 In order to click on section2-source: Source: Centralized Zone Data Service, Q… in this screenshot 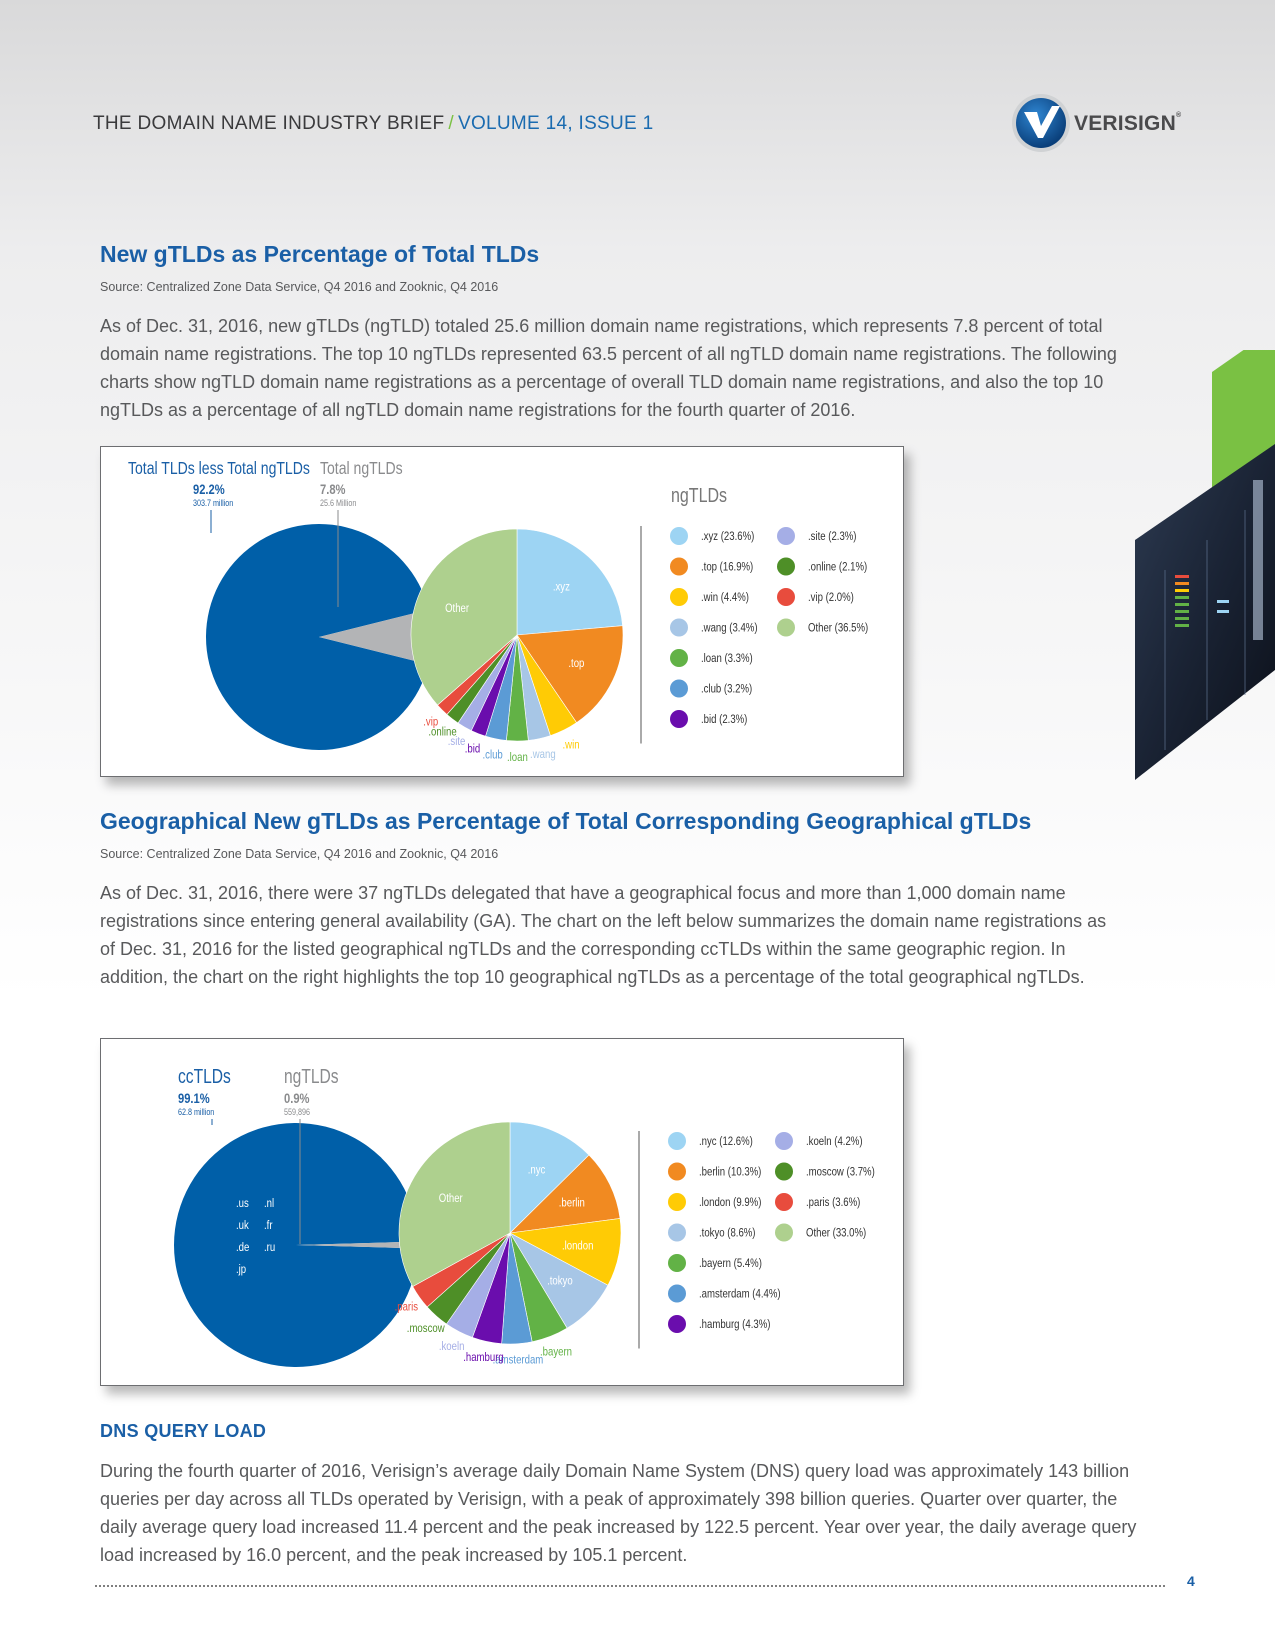, I will do `click(299, 854)`.